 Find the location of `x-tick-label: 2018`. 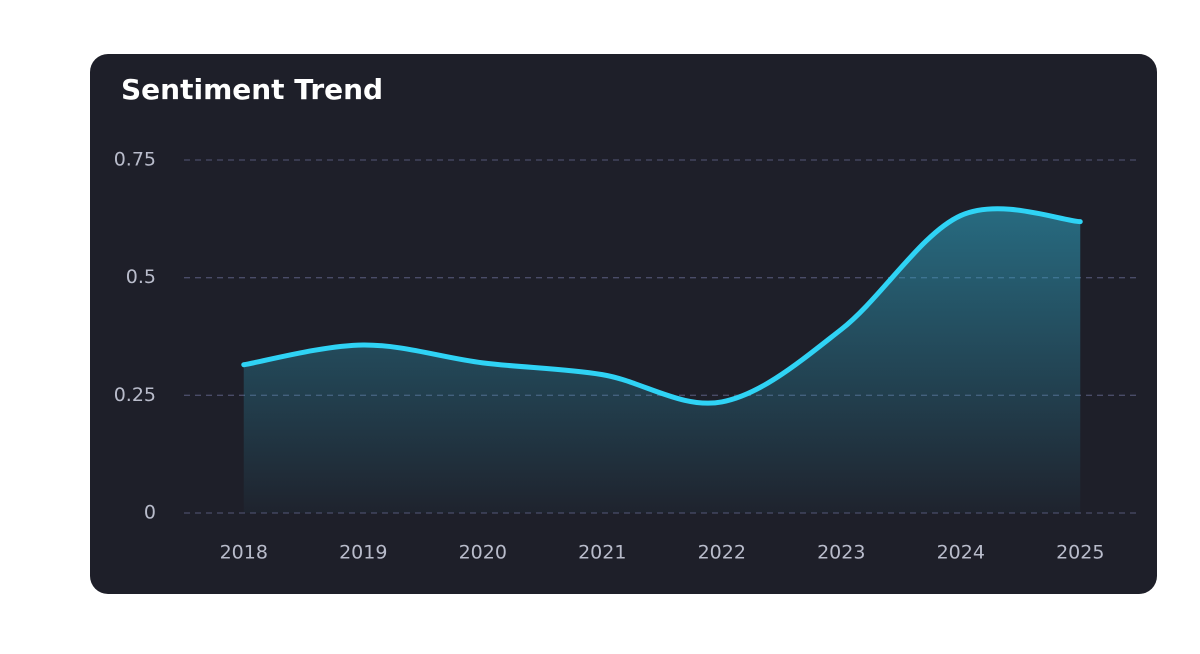

x-tick-label: 2018 is located at coordinates (244, 553).